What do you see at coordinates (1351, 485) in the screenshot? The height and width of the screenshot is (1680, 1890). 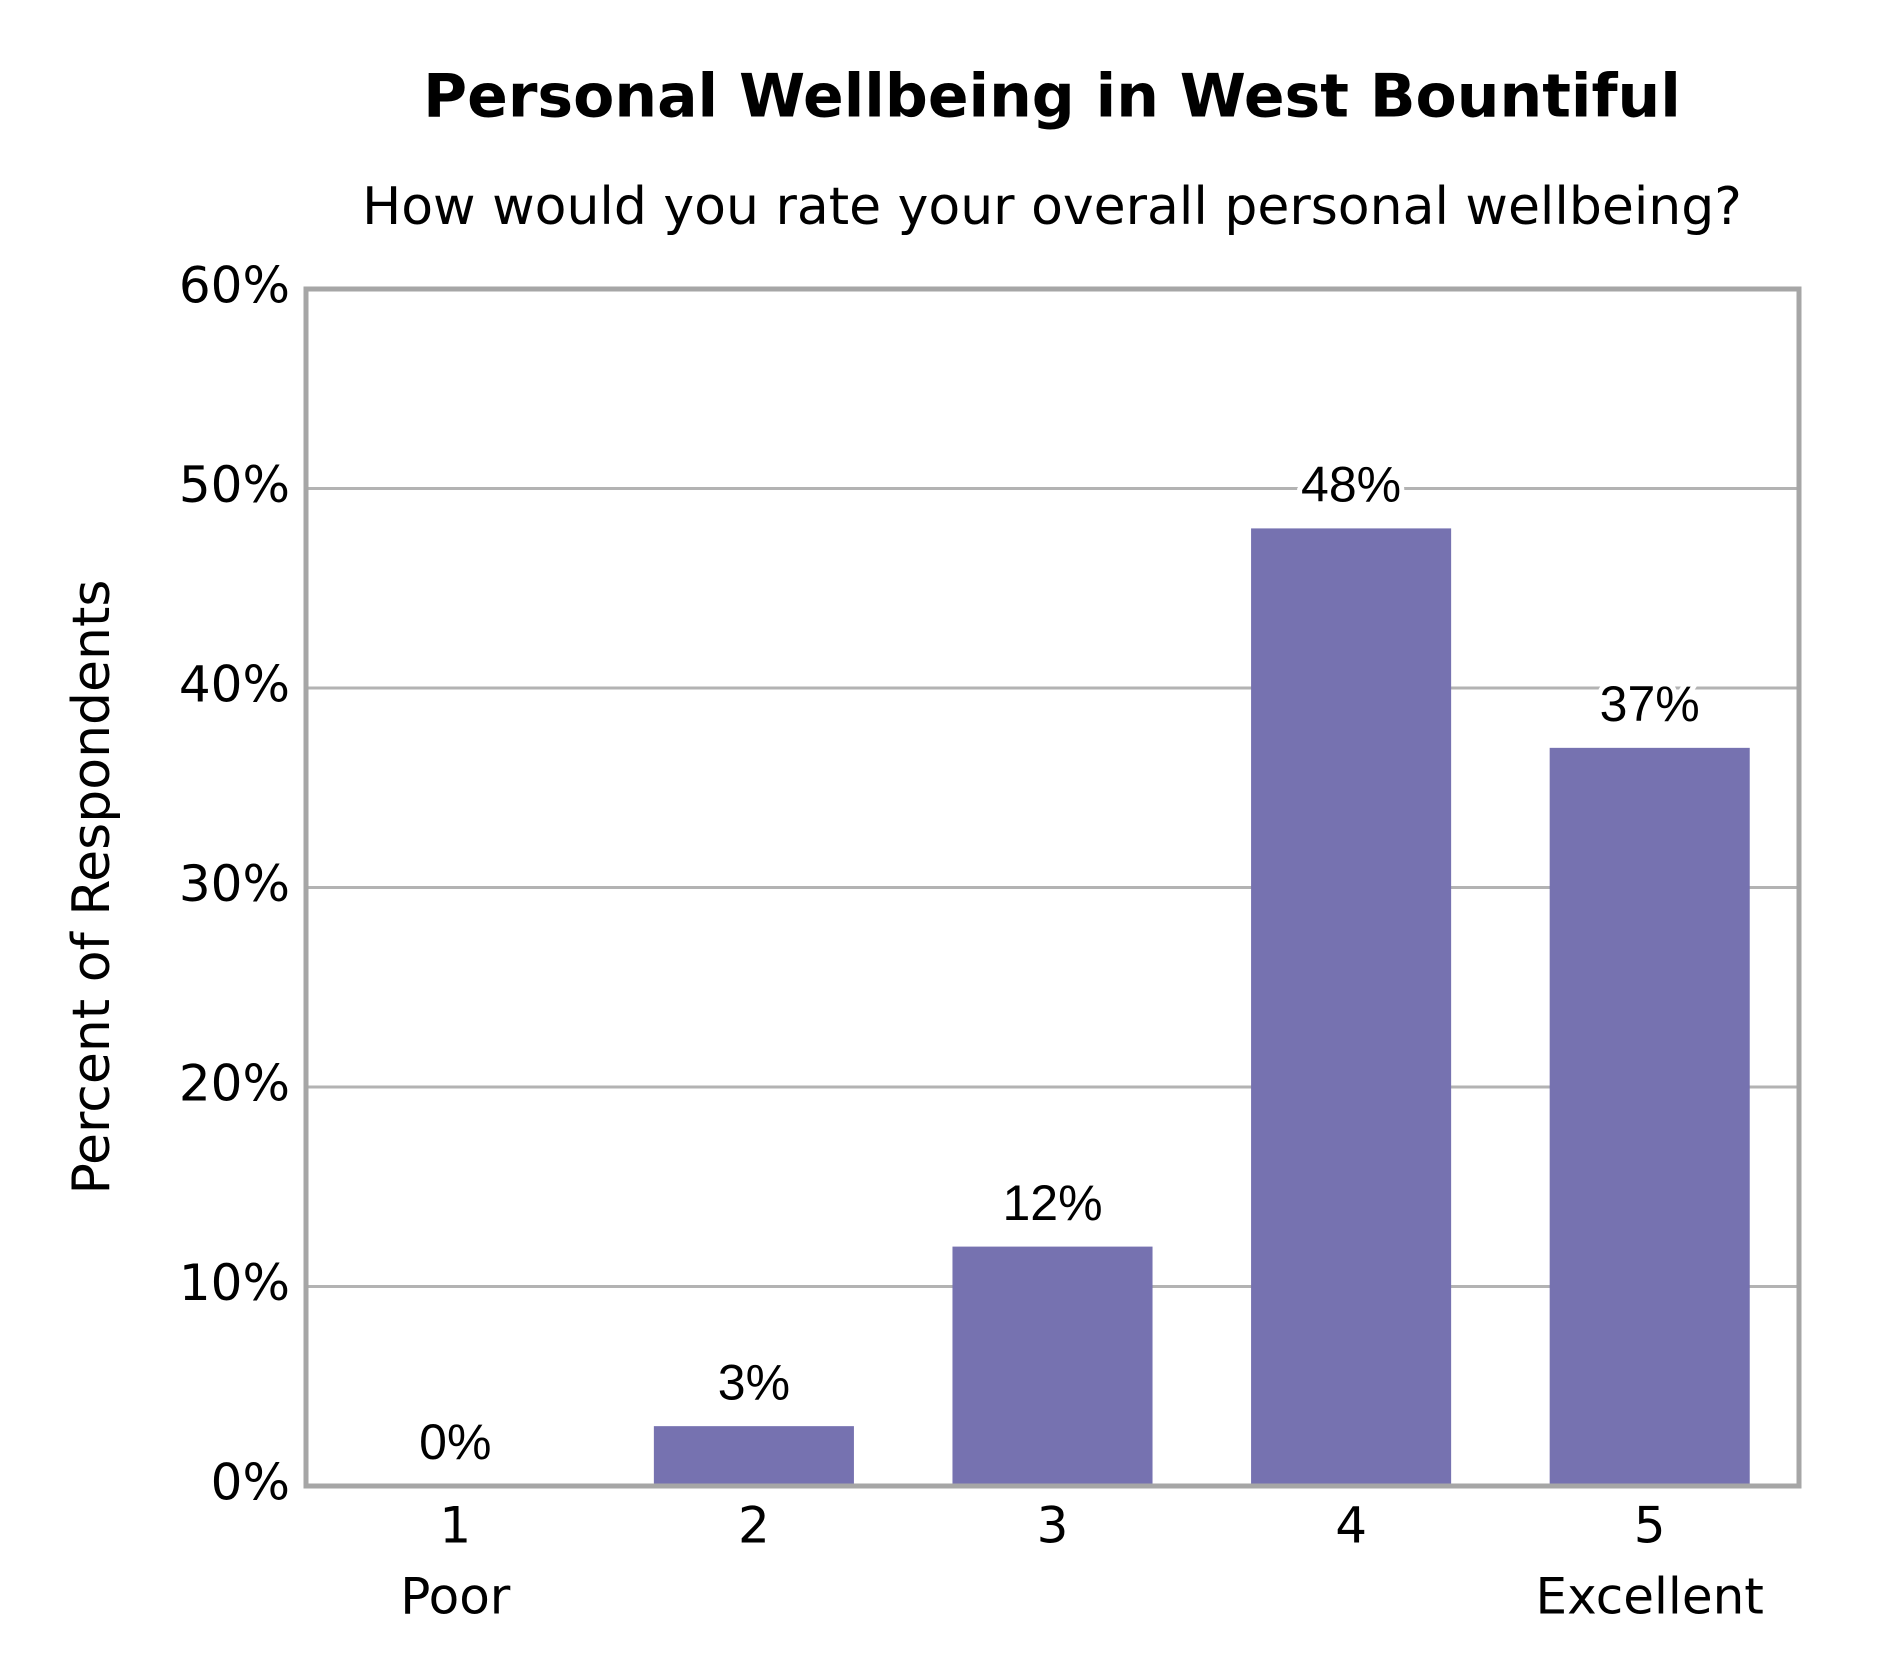 I see `value-label: 48%` at bounding box center [1351, 485].